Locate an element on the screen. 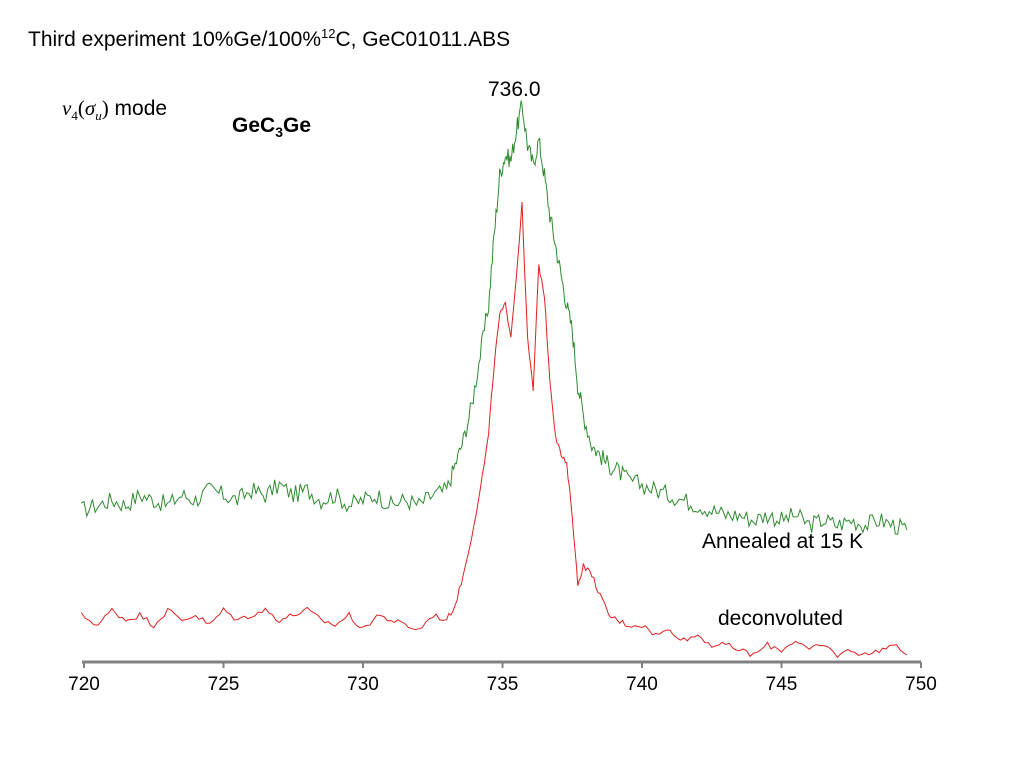 Image resolution: width=1024 pixels, height=768 pixels. x-tick-label: 735 is located at coordinates (503, 684).